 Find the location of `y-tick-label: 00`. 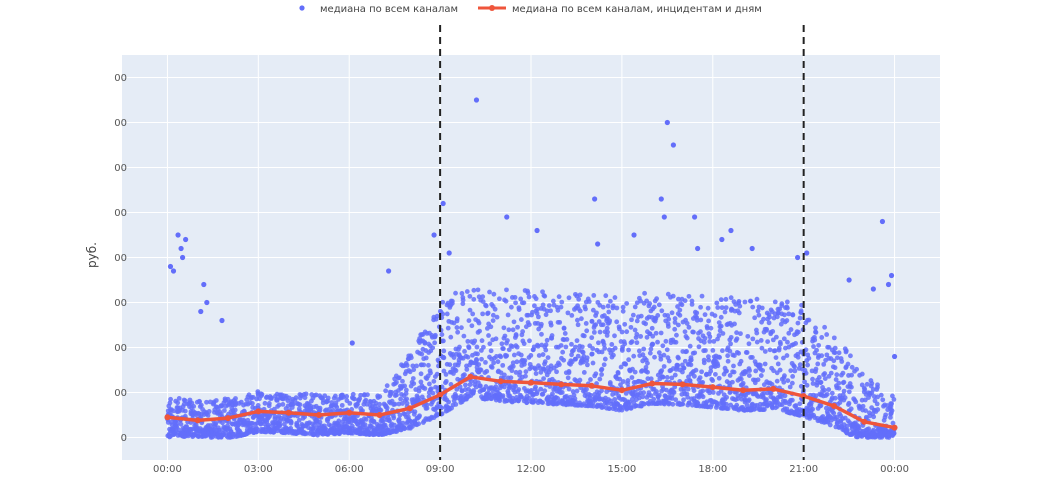

y-tick-label: 00 is located at coordinates (120, 348).